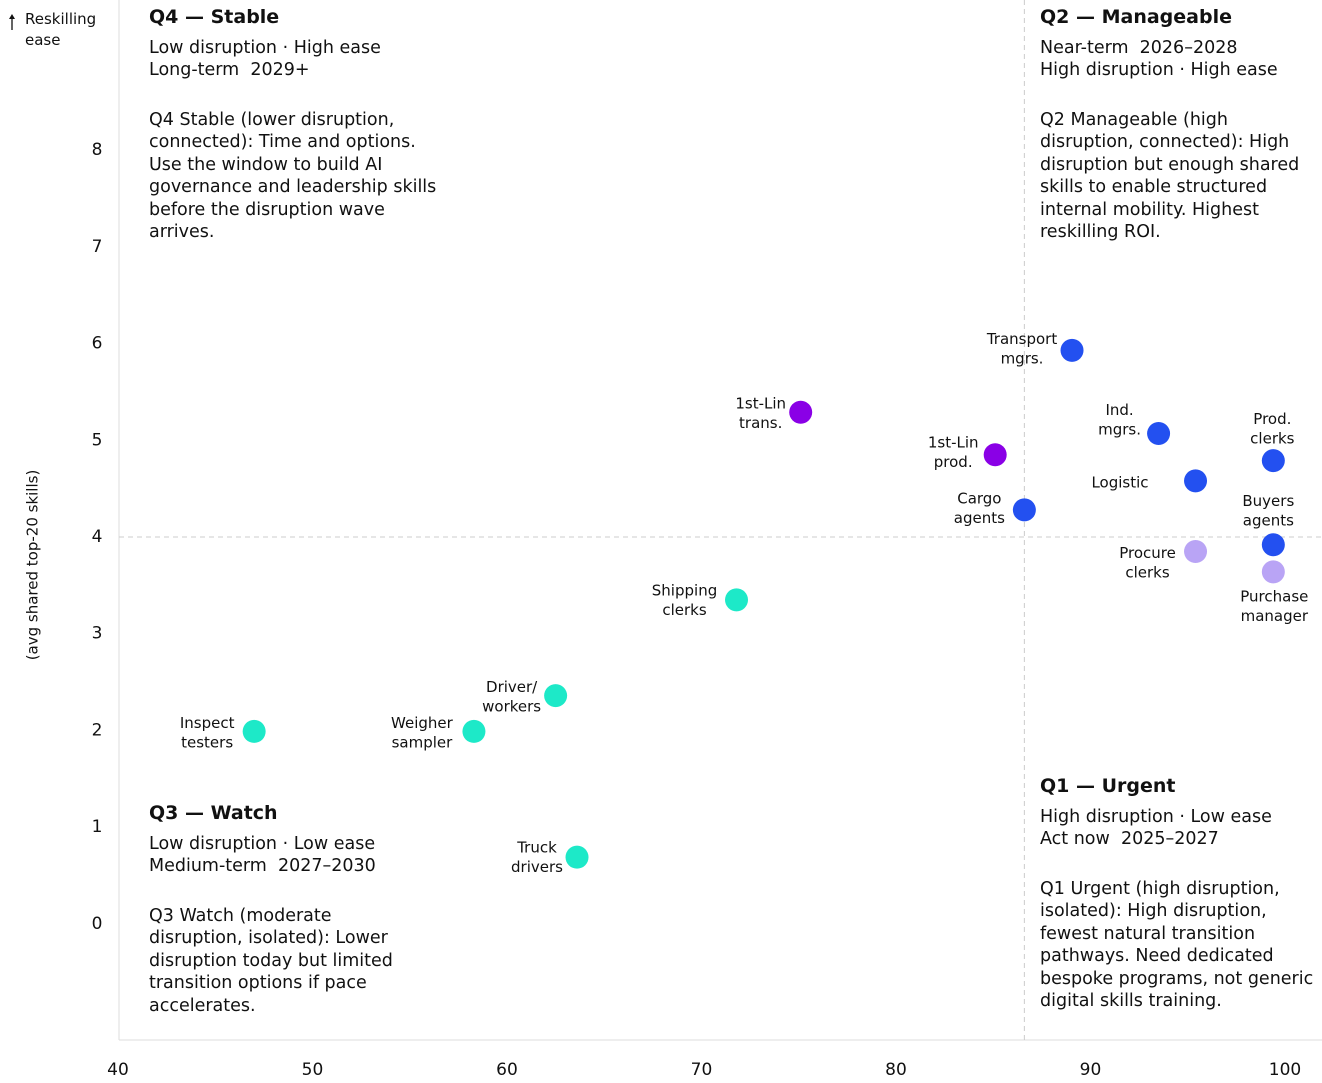 Image resolution: width=1322 pixels, height=1083 pixels. Describe the element at coordinates (97, 150) in the screenshot. I see `y-tick-label: 8` at that location.